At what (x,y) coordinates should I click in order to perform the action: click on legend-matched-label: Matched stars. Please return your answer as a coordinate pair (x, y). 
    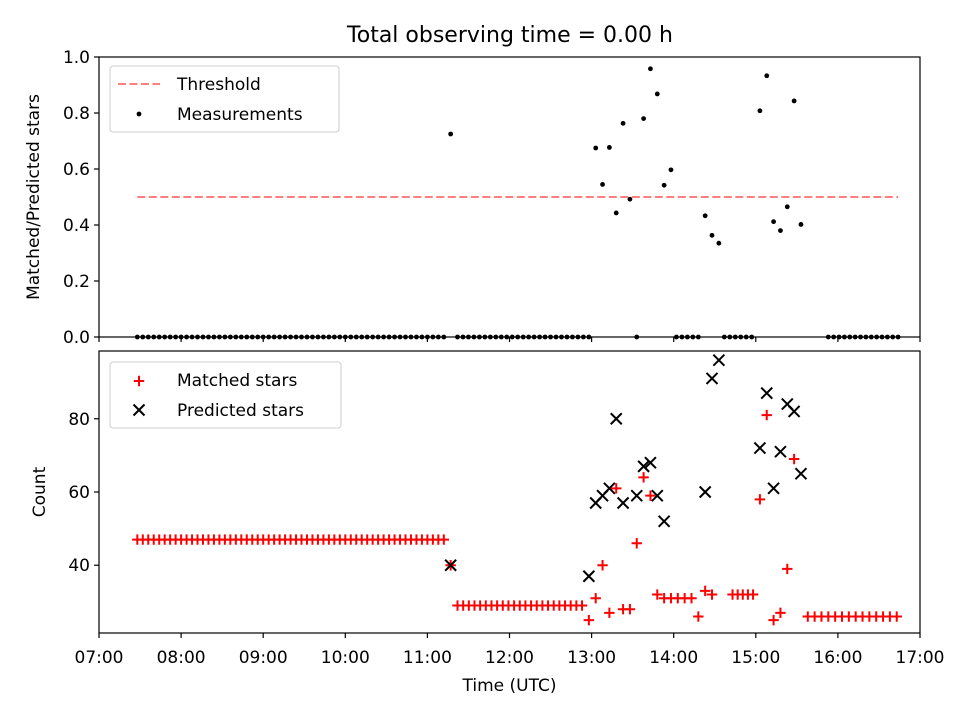
    Looking at the image, I should click on (237, 381).